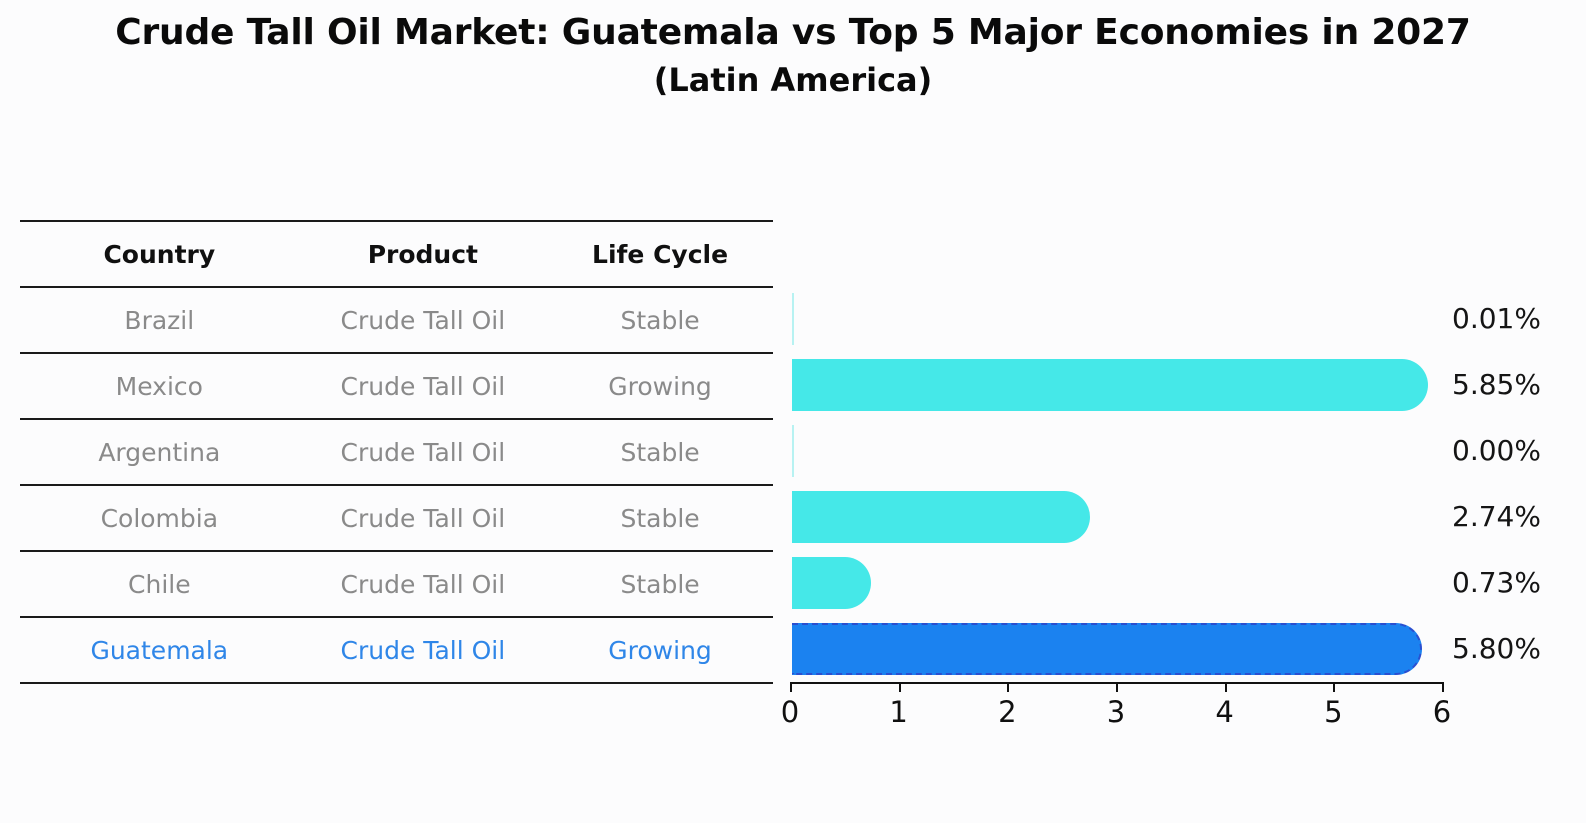 Image resolution: width=1586 pixels, height=823 pixels. Describe the element at coordinates (1496, 318) in the screenshot. I see `bar-value-label: 0.01%` at that location.